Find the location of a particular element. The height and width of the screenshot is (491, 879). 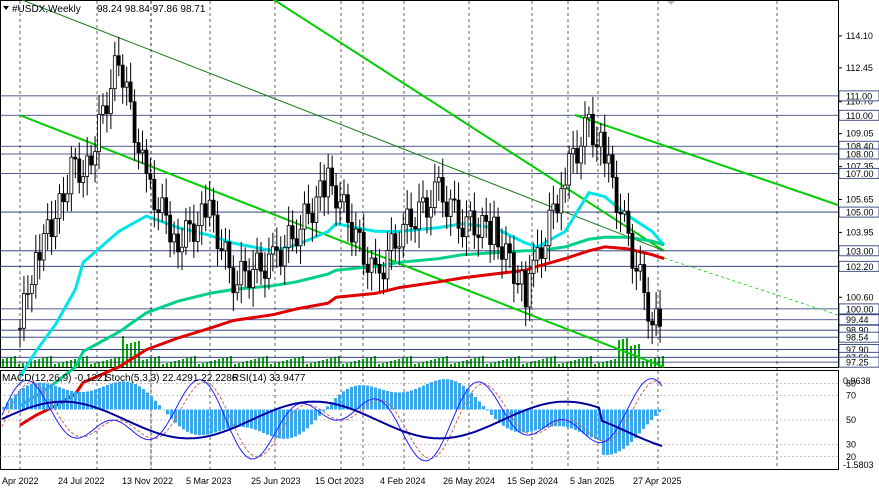

y-tick-label: 100.60 is located at coordinates (860, 297).